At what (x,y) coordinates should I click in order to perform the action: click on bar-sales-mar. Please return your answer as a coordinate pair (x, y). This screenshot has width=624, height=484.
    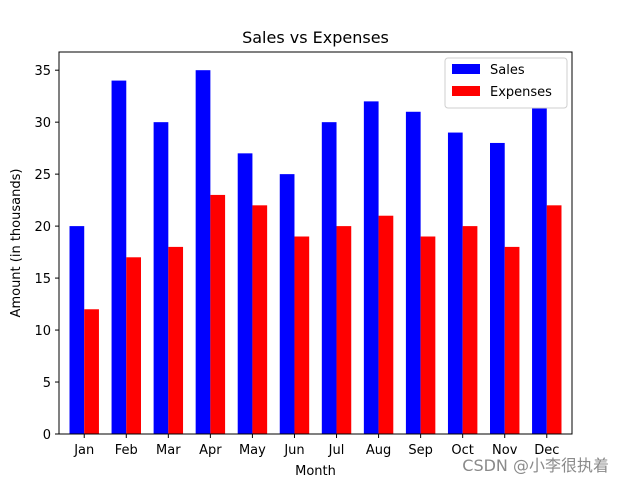
    Looking at the image, I should click on (161, 278).